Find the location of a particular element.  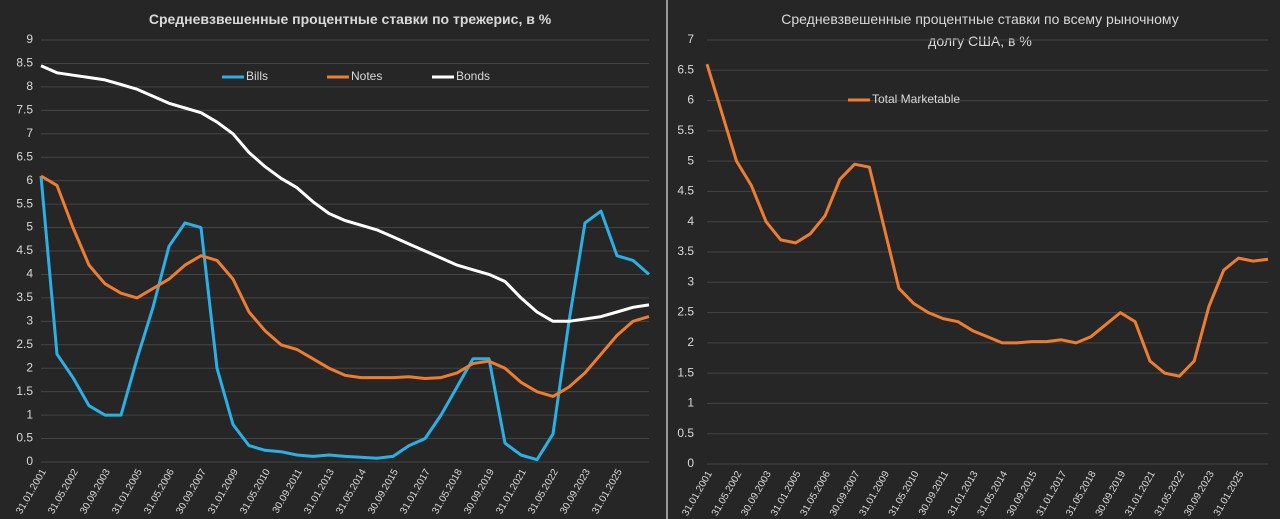

x-tick-label: 31.01.2017 is located at coordinates (415, 491).